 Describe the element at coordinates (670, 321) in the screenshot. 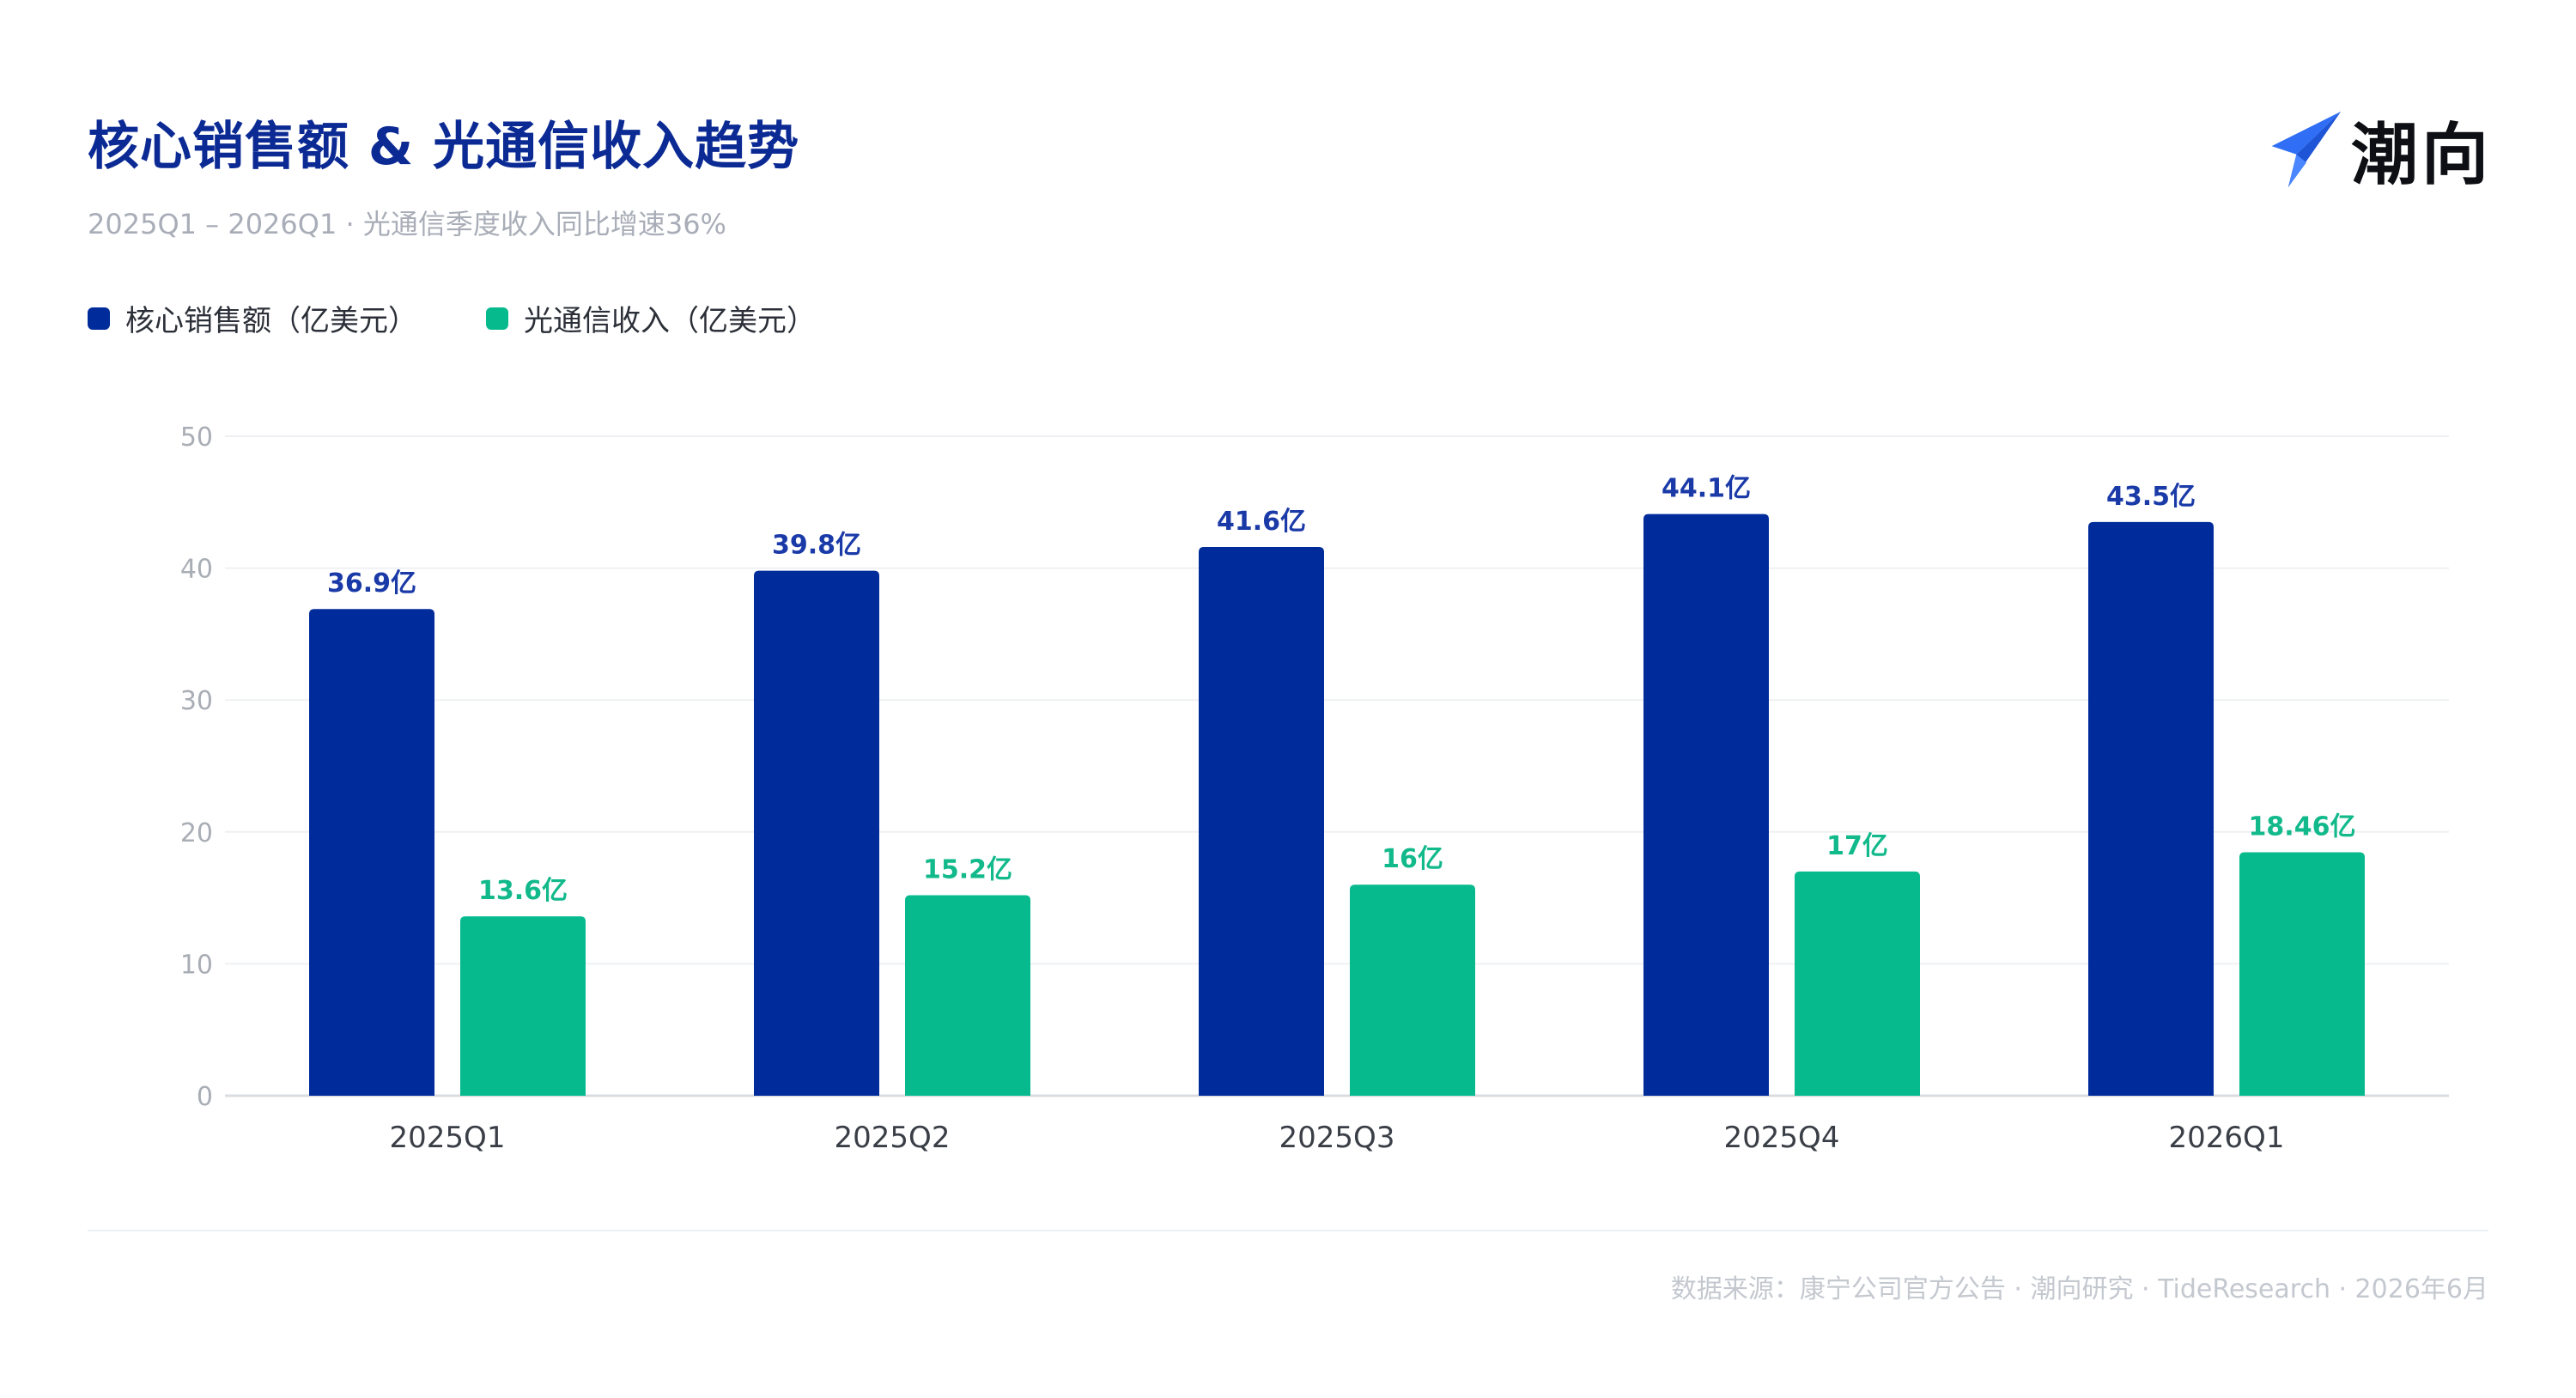

I see `legend-label-optical: 光通信收入（亿美元）` at that location.